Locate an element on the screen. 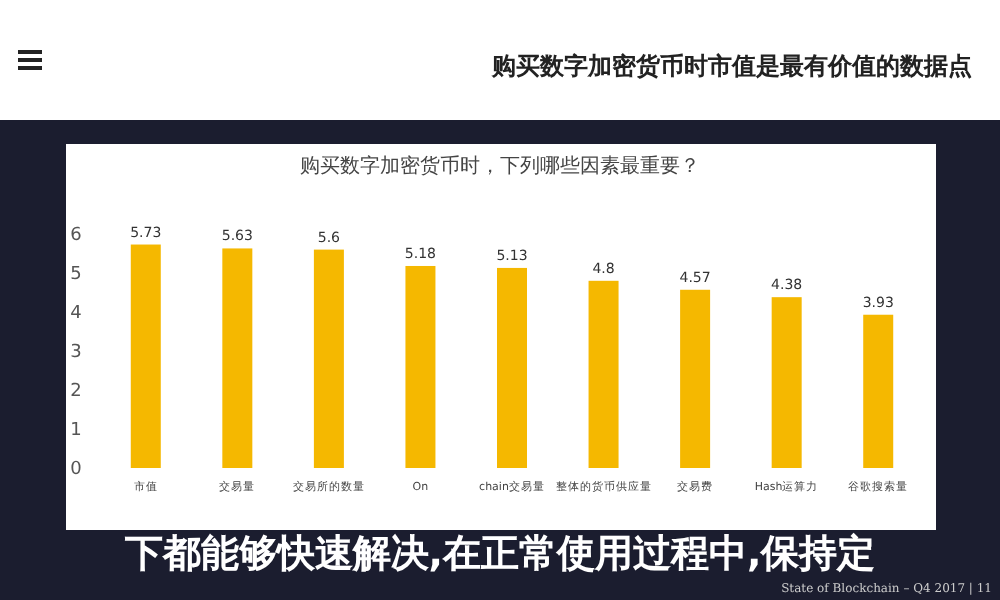 This screenshot has width=1000, height=600. y-tick-label: 3 is located at coordinates (76, 353).